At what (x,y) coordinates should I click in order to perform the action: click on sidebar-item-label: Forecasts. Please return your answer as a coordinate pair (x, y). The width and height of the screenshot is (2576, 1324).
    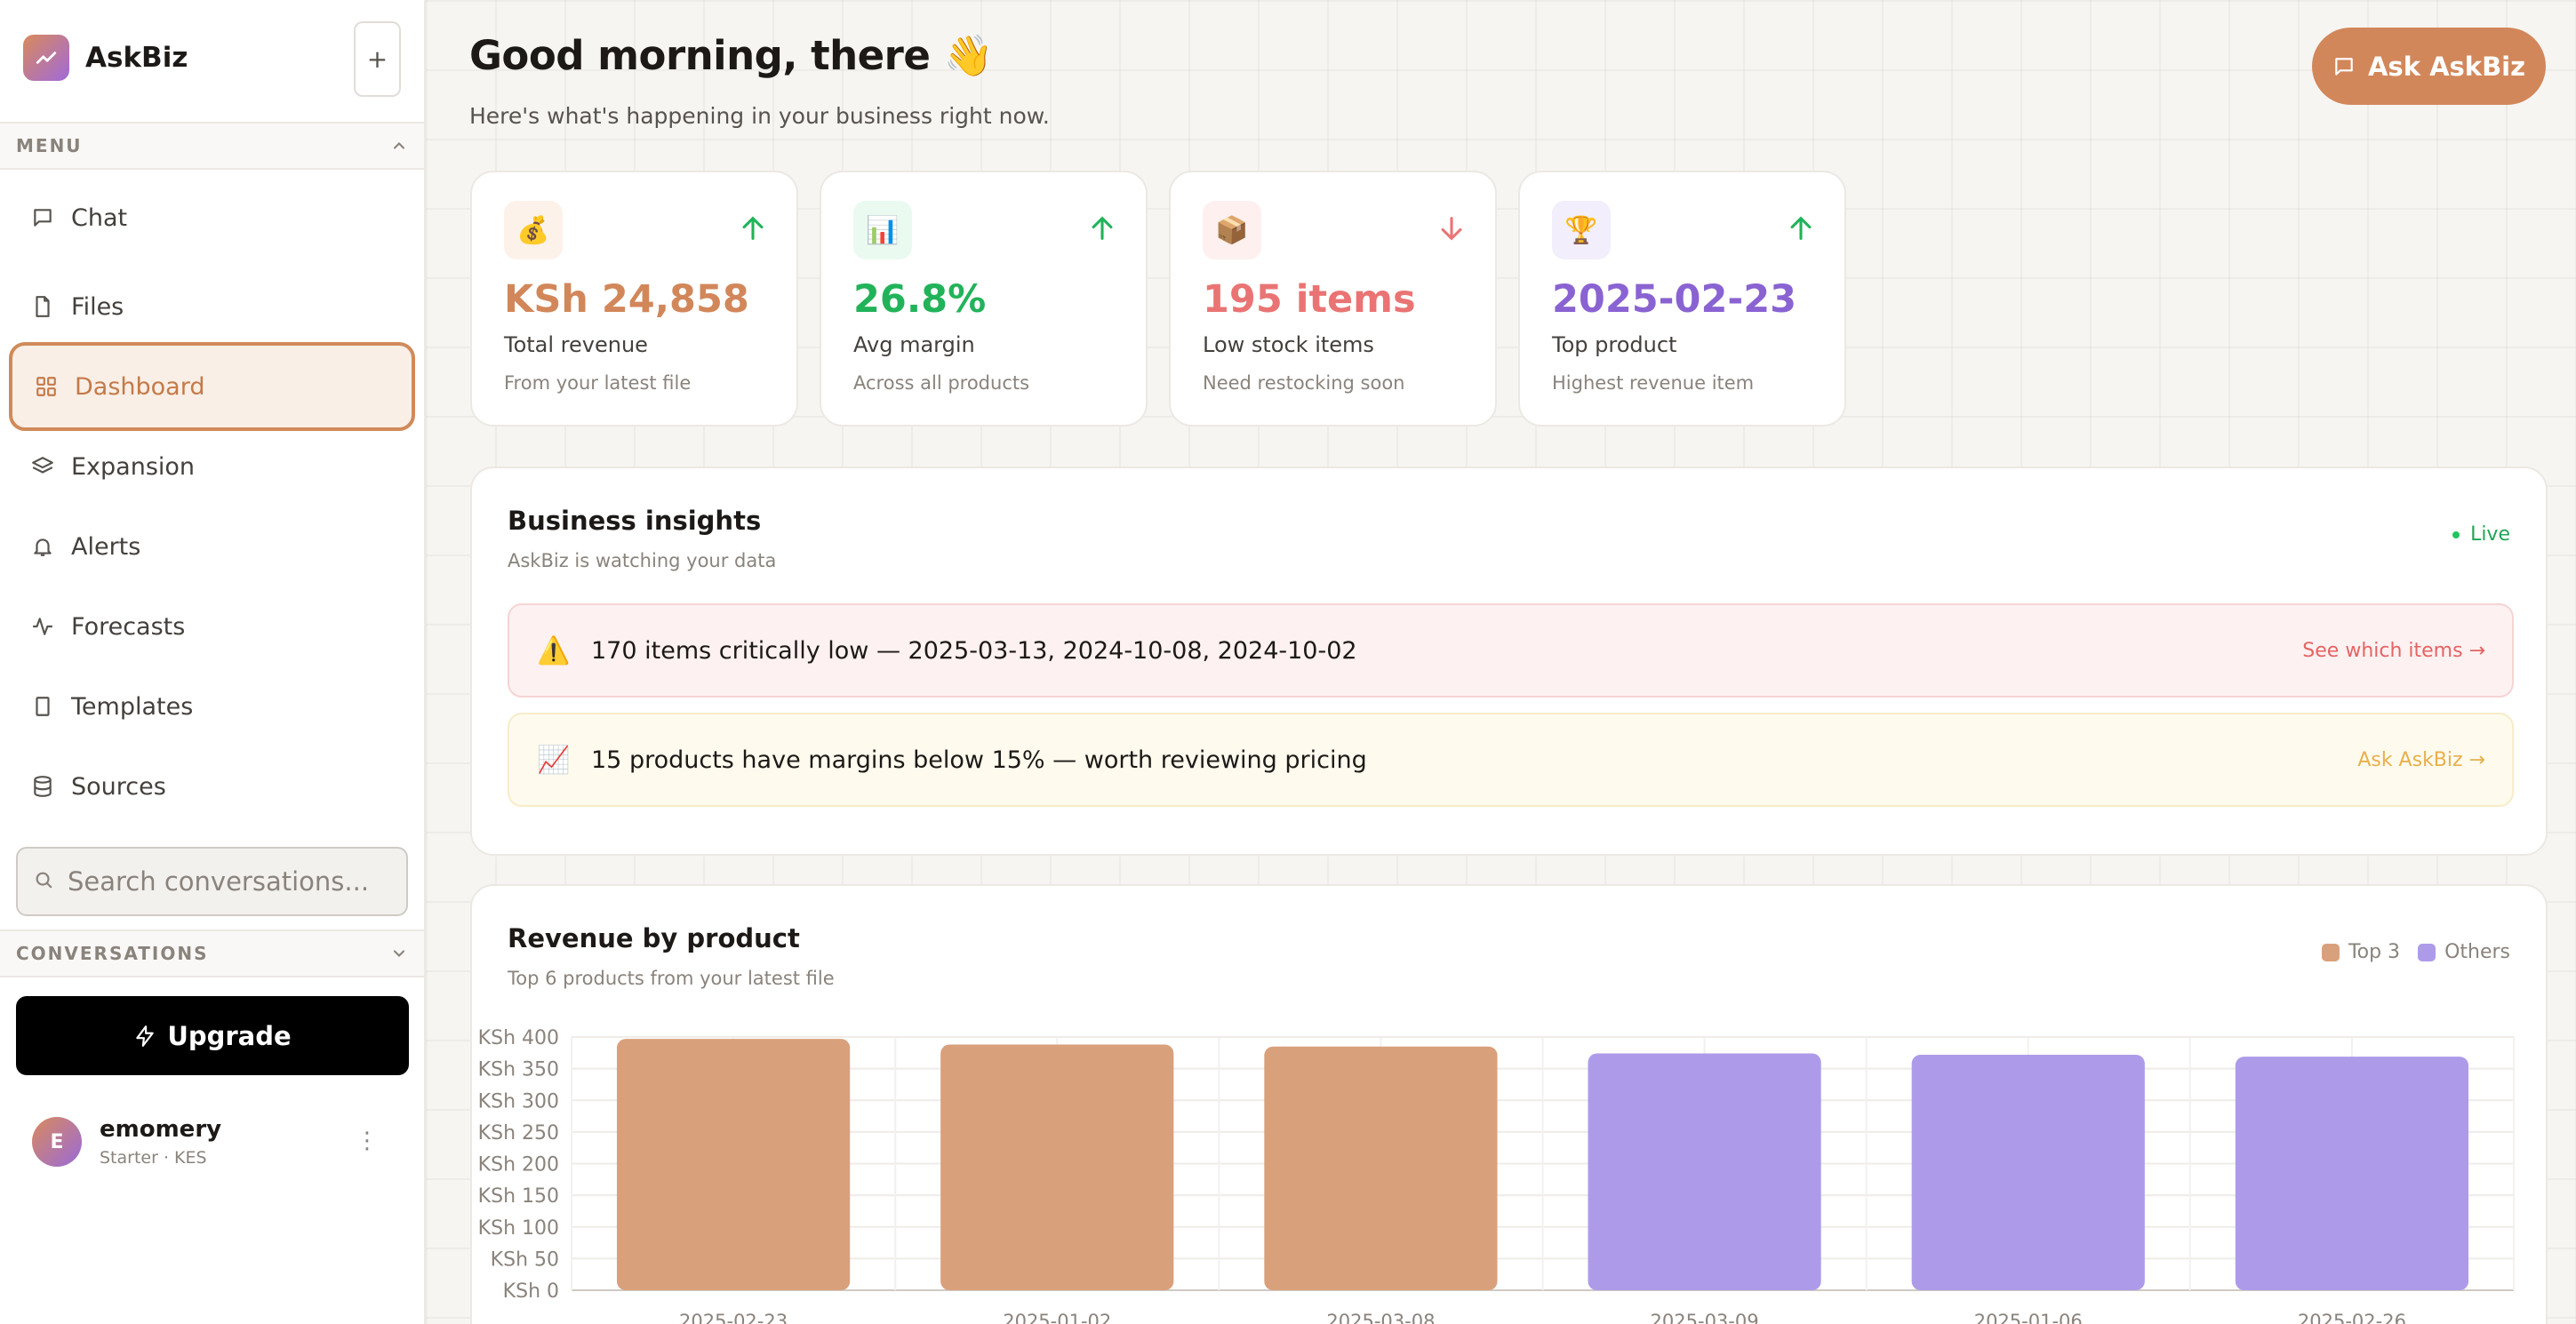
    Looking at the image, I should click on (128, 626).